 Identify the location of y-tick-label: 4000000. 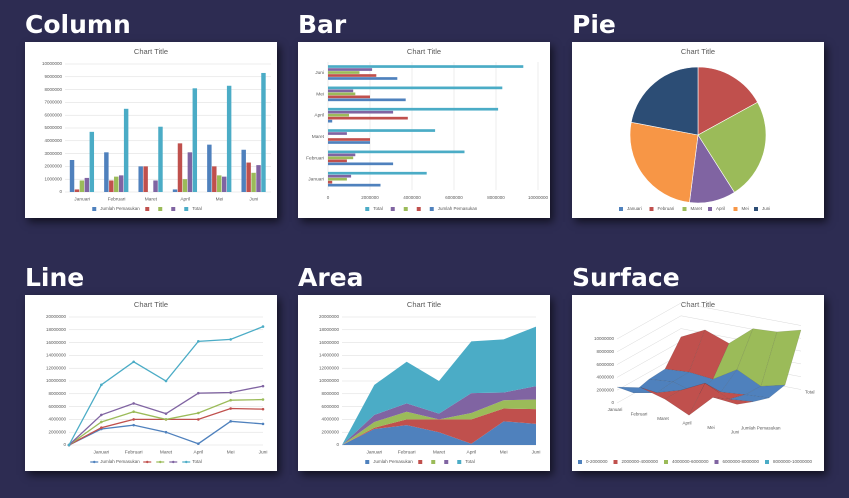
(53, 140).